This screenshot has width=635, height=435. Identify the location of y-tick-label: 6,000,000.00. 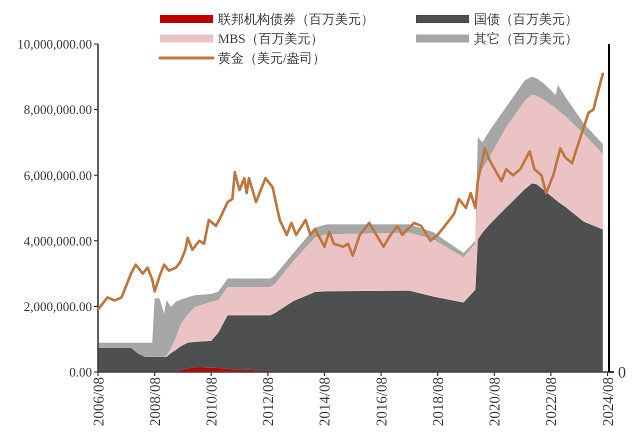
(58, 175).